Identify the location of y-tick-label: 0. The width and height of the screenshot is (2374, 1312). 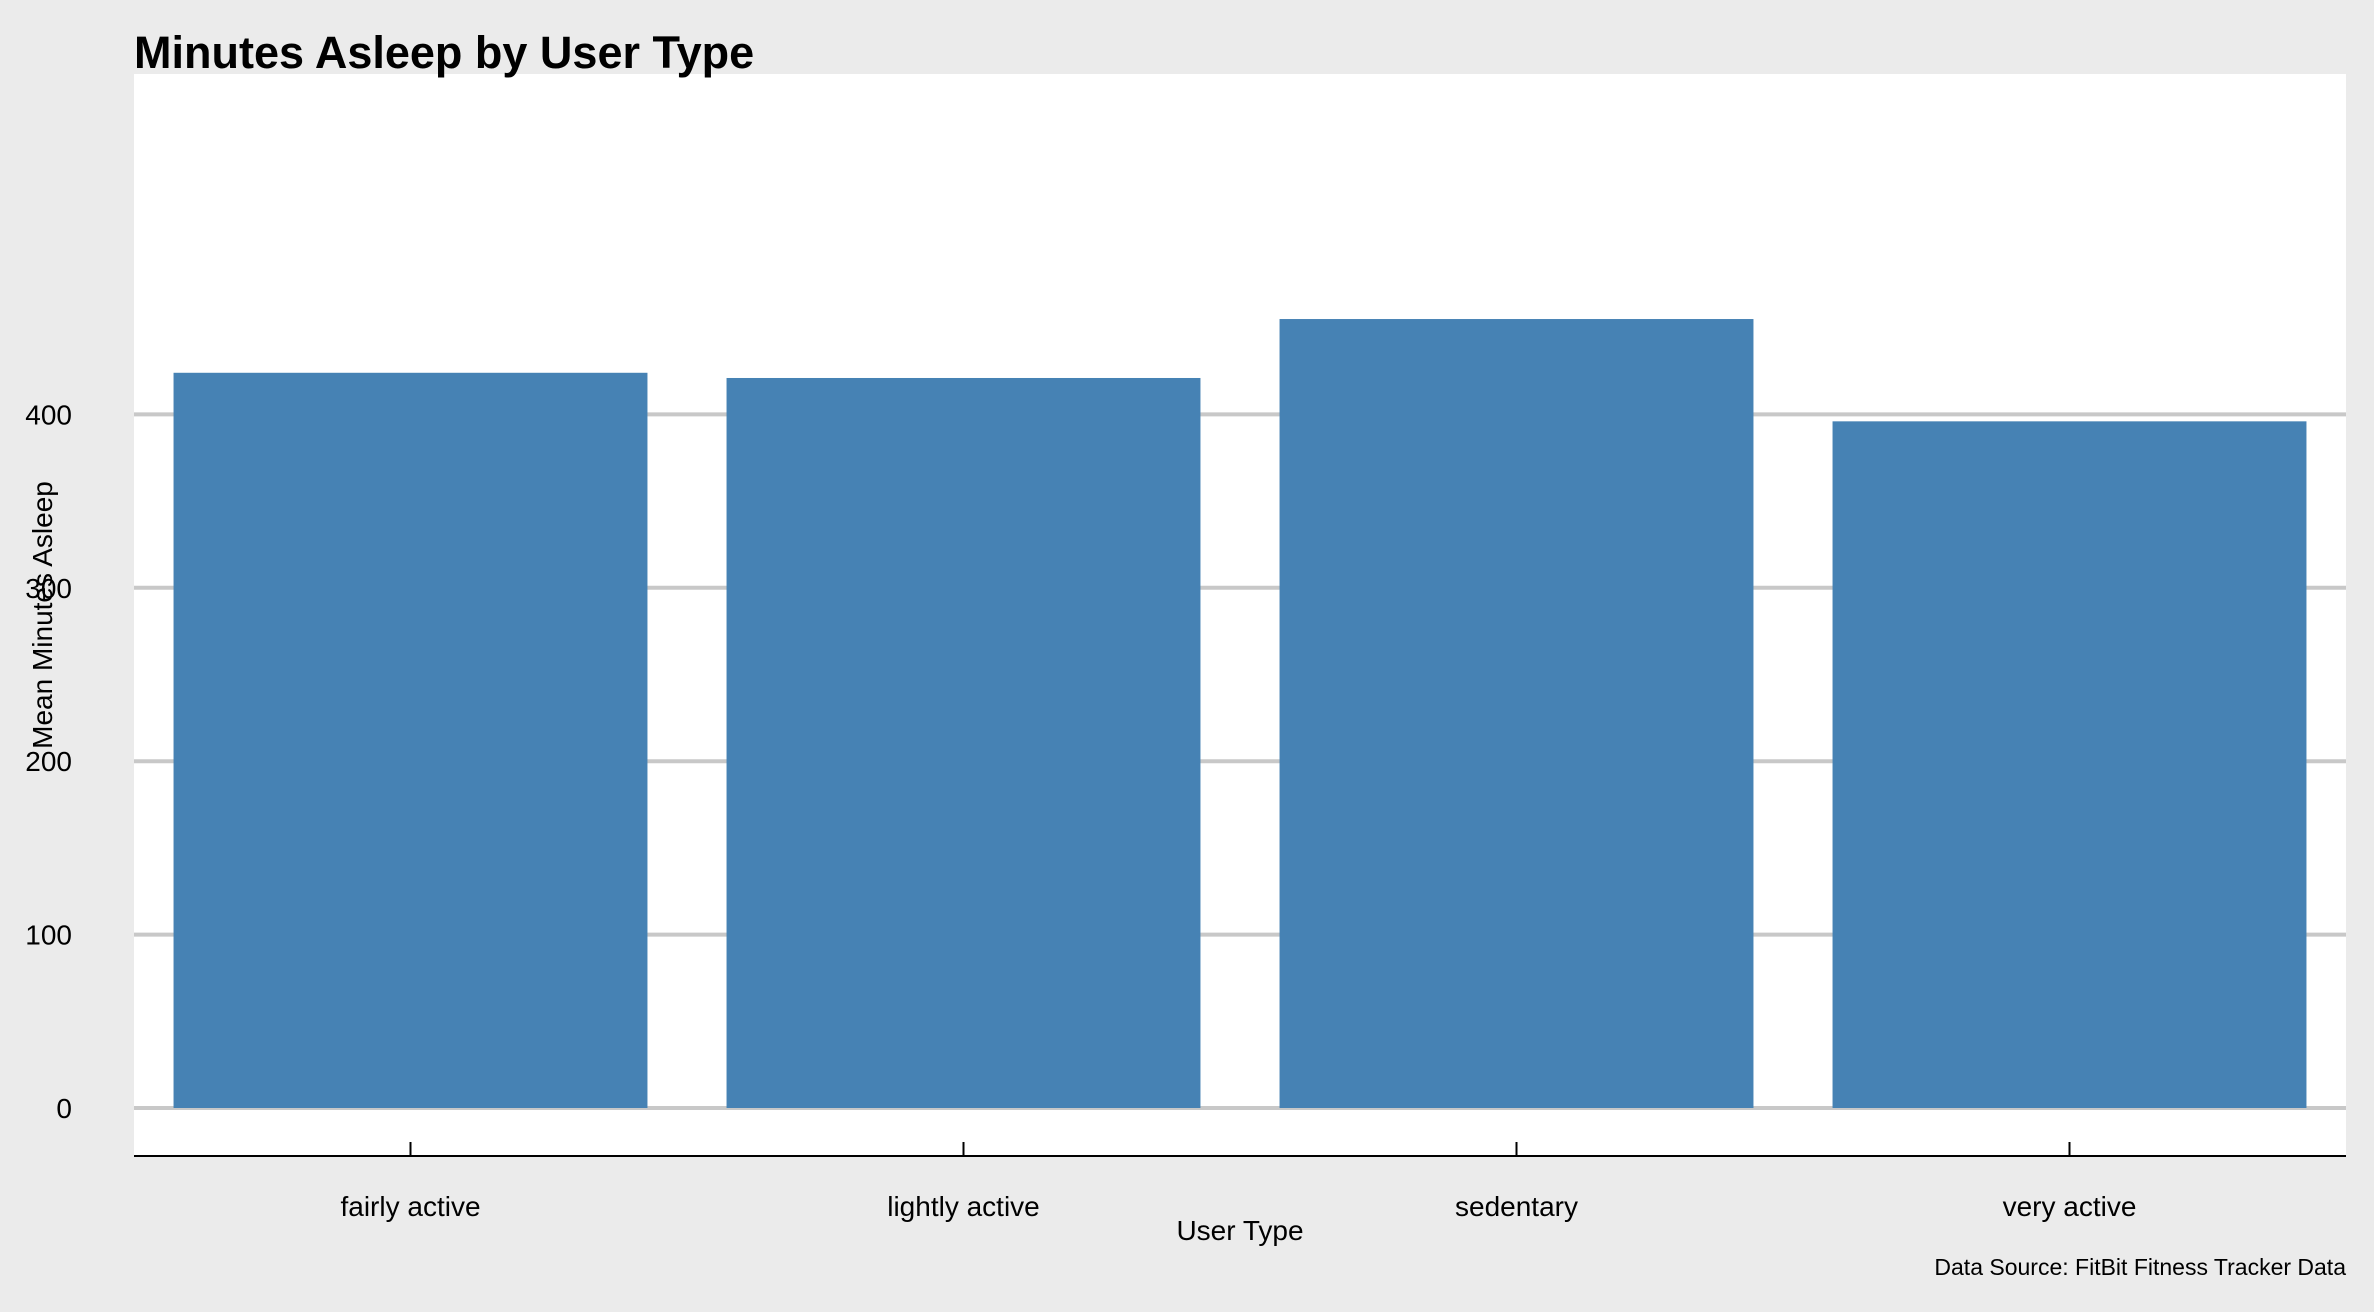
(64, 1108).